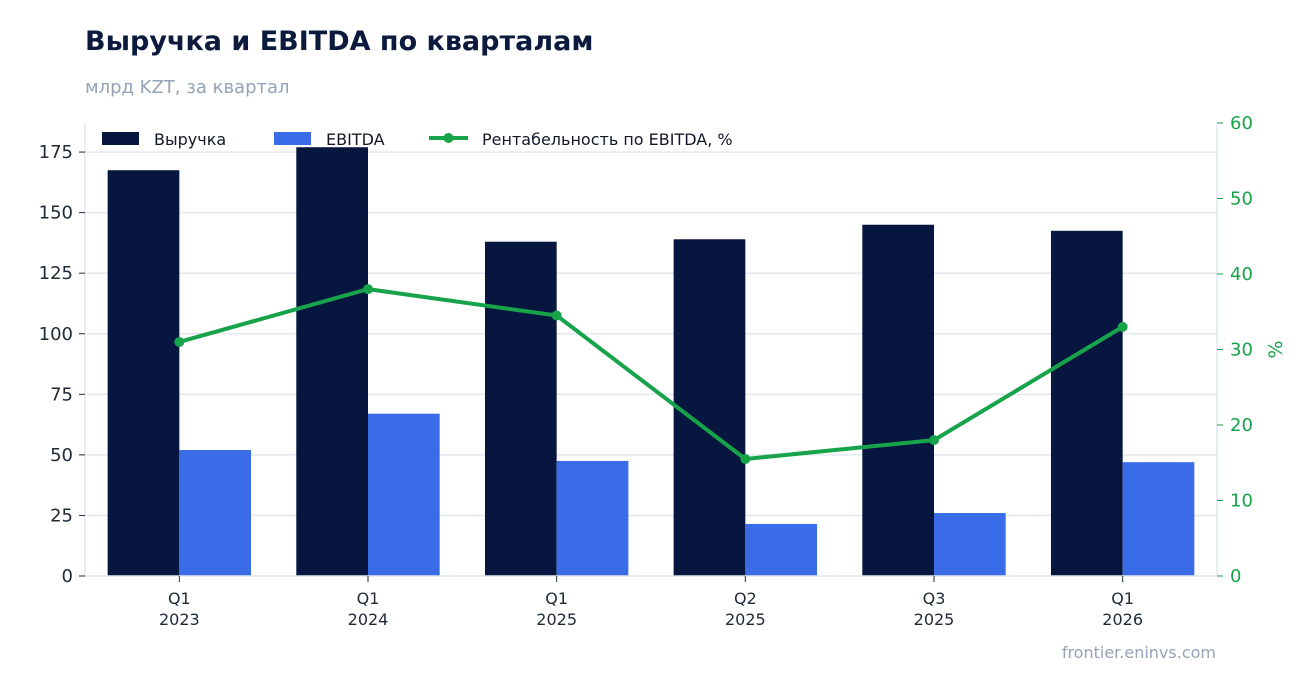 Image resolution: width=1316 pixels, height=693 pixels. I want to click on legend-swatch-ebitda, so click(292, 138).